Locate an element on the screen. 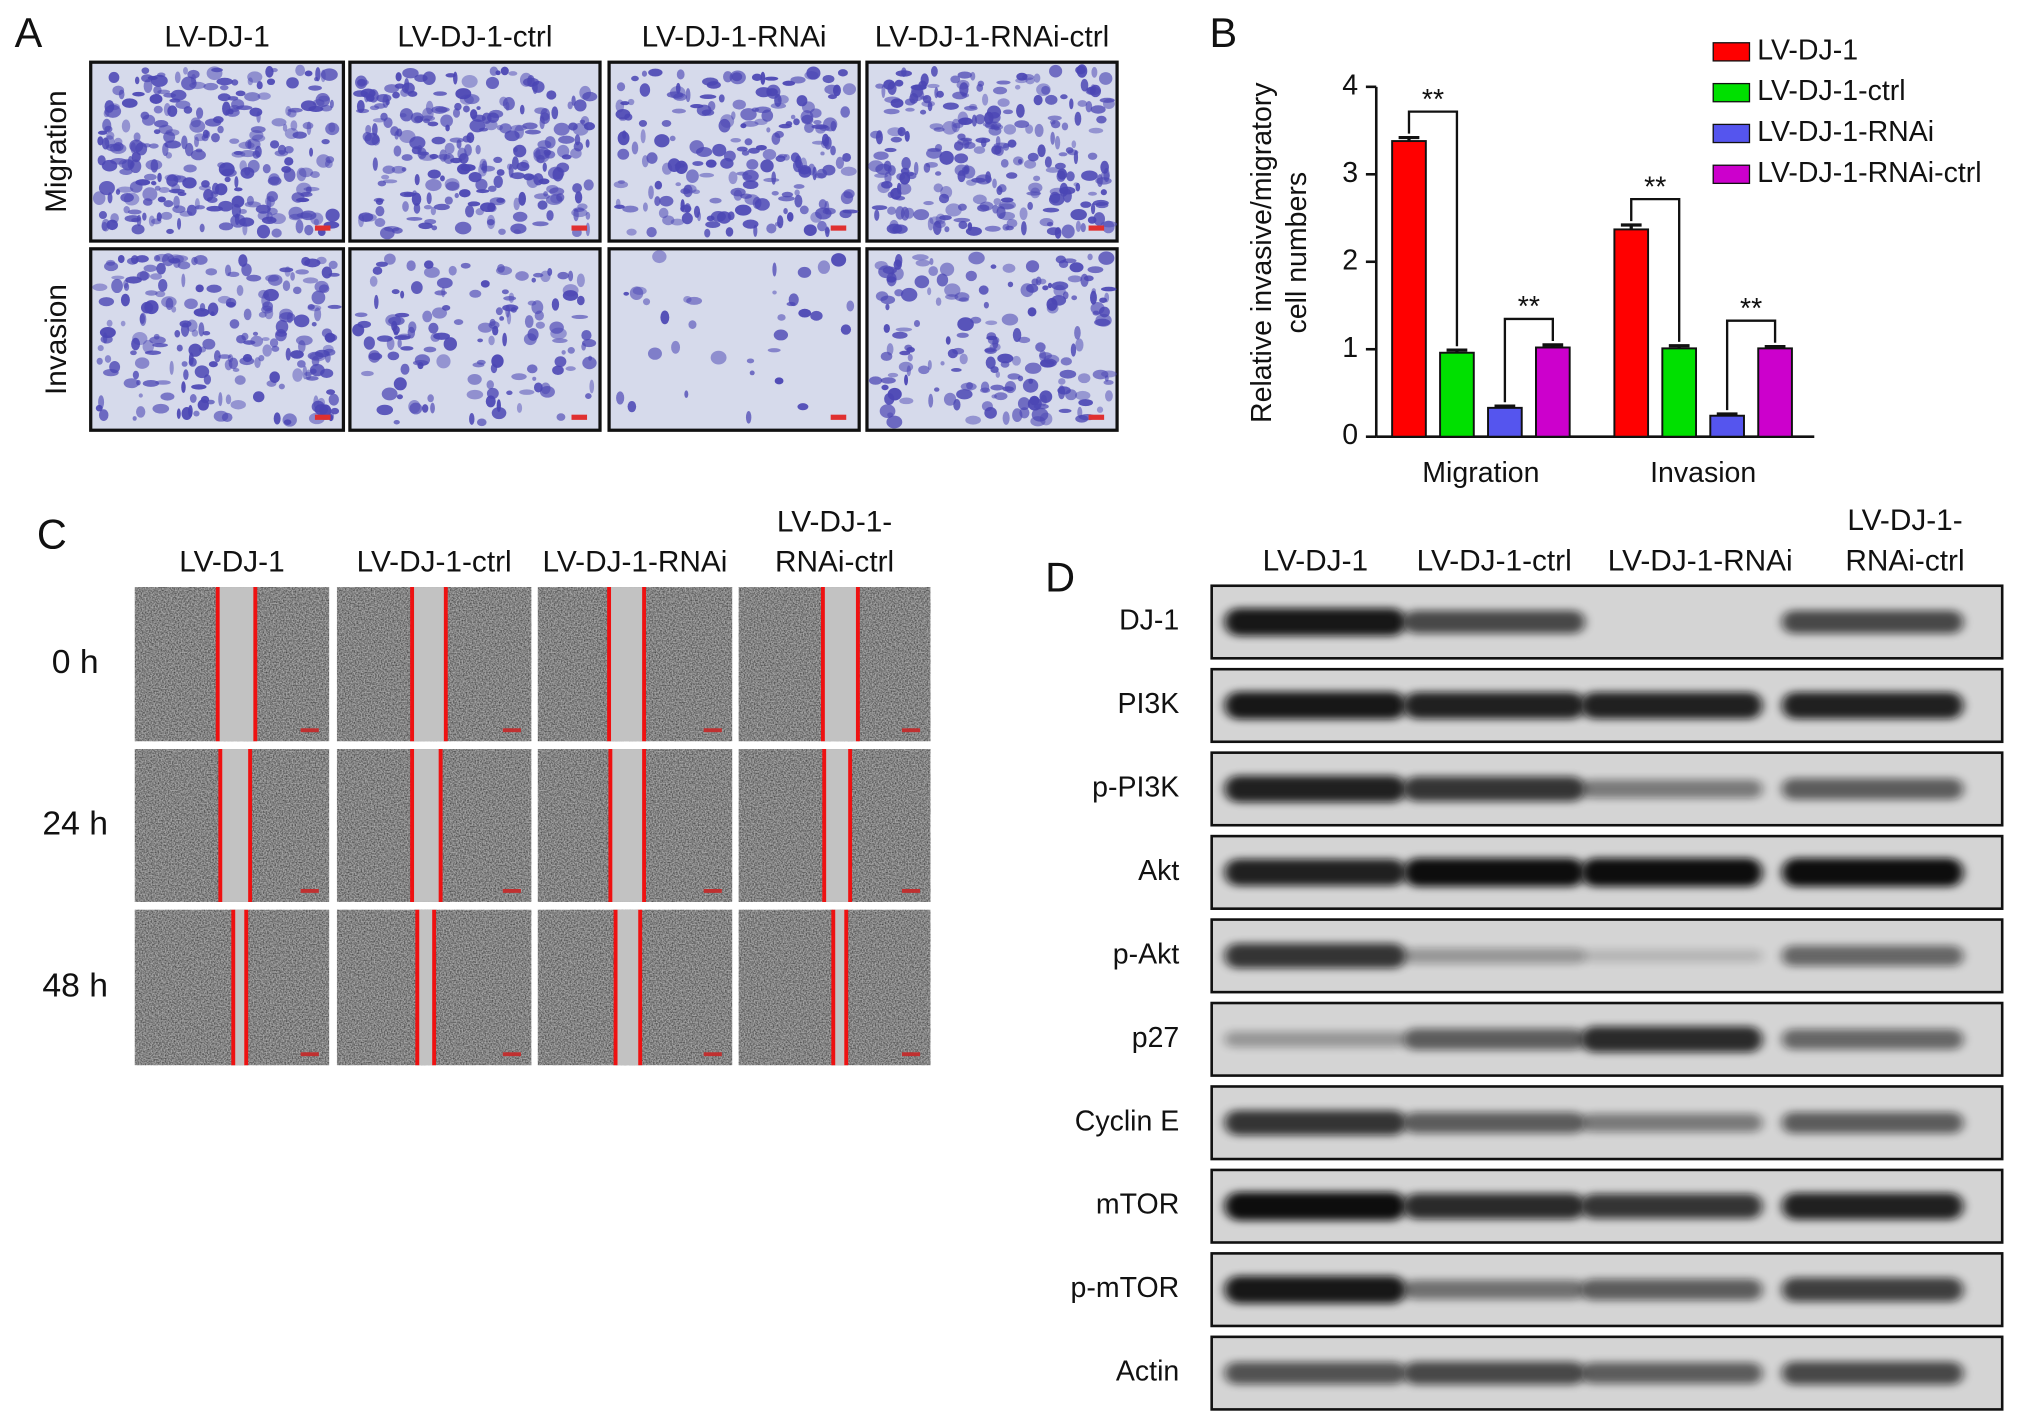 Image resolution: width=2032 pixels, height=1426 pixels. significance-bracket is located at coordinates (1655, 269).